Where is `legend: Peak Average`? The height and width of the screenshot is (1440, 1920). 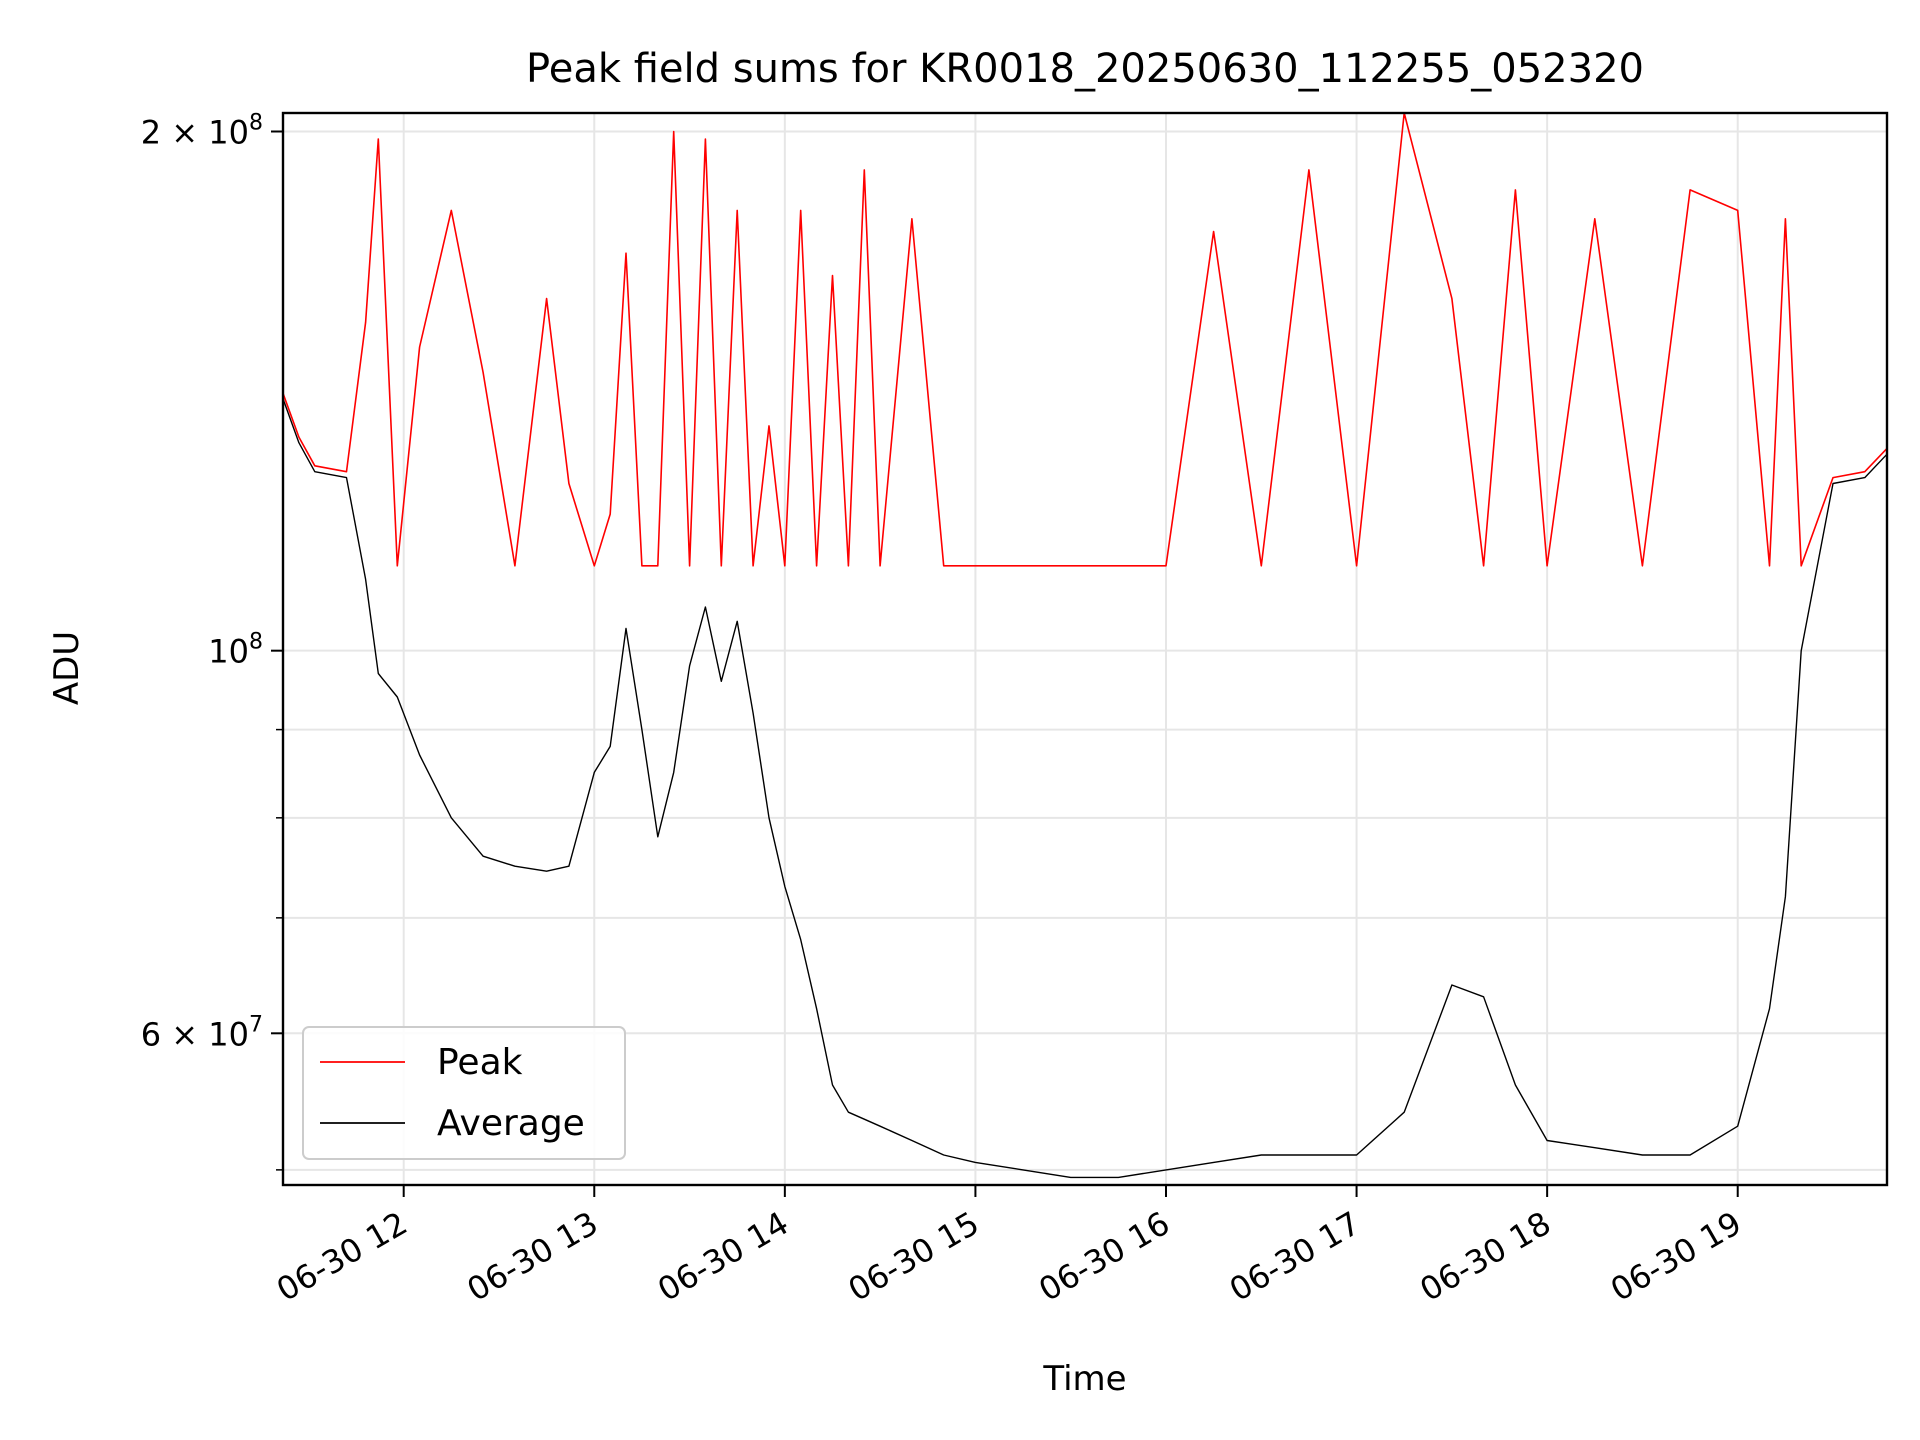
legend: Peak Average is located at coordinates (464, 1093).